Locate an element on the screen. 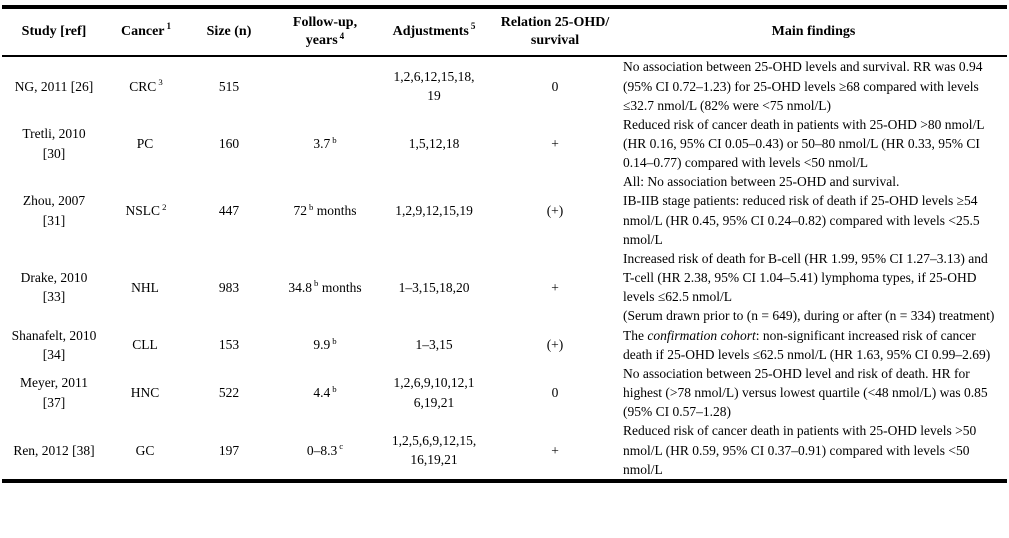  cancer-abbrev: NSLC is located at coordinates (143, 211).